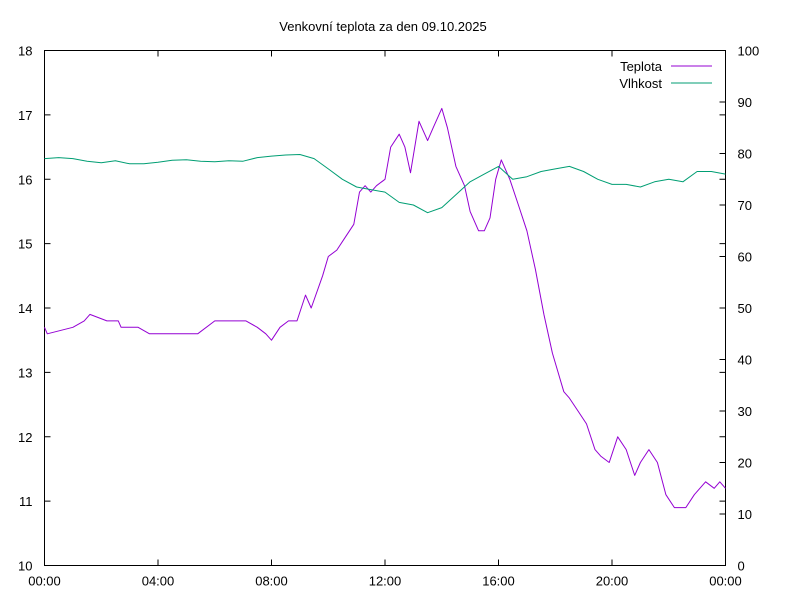 The width and height of the screenshot is (800, 600). I want to click on right-tick-label: 50, so click(745, 308).